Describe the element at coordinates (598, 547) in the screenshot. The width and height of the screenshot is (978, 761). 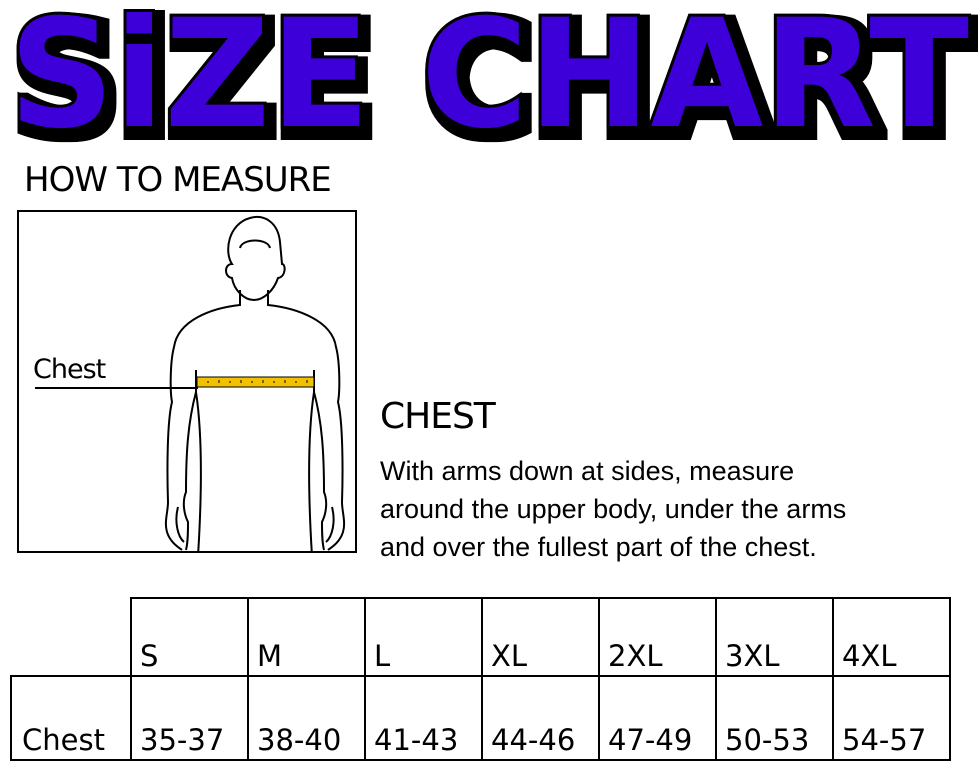
I see `description-line: and over the fullest part of the chest.` at that location.